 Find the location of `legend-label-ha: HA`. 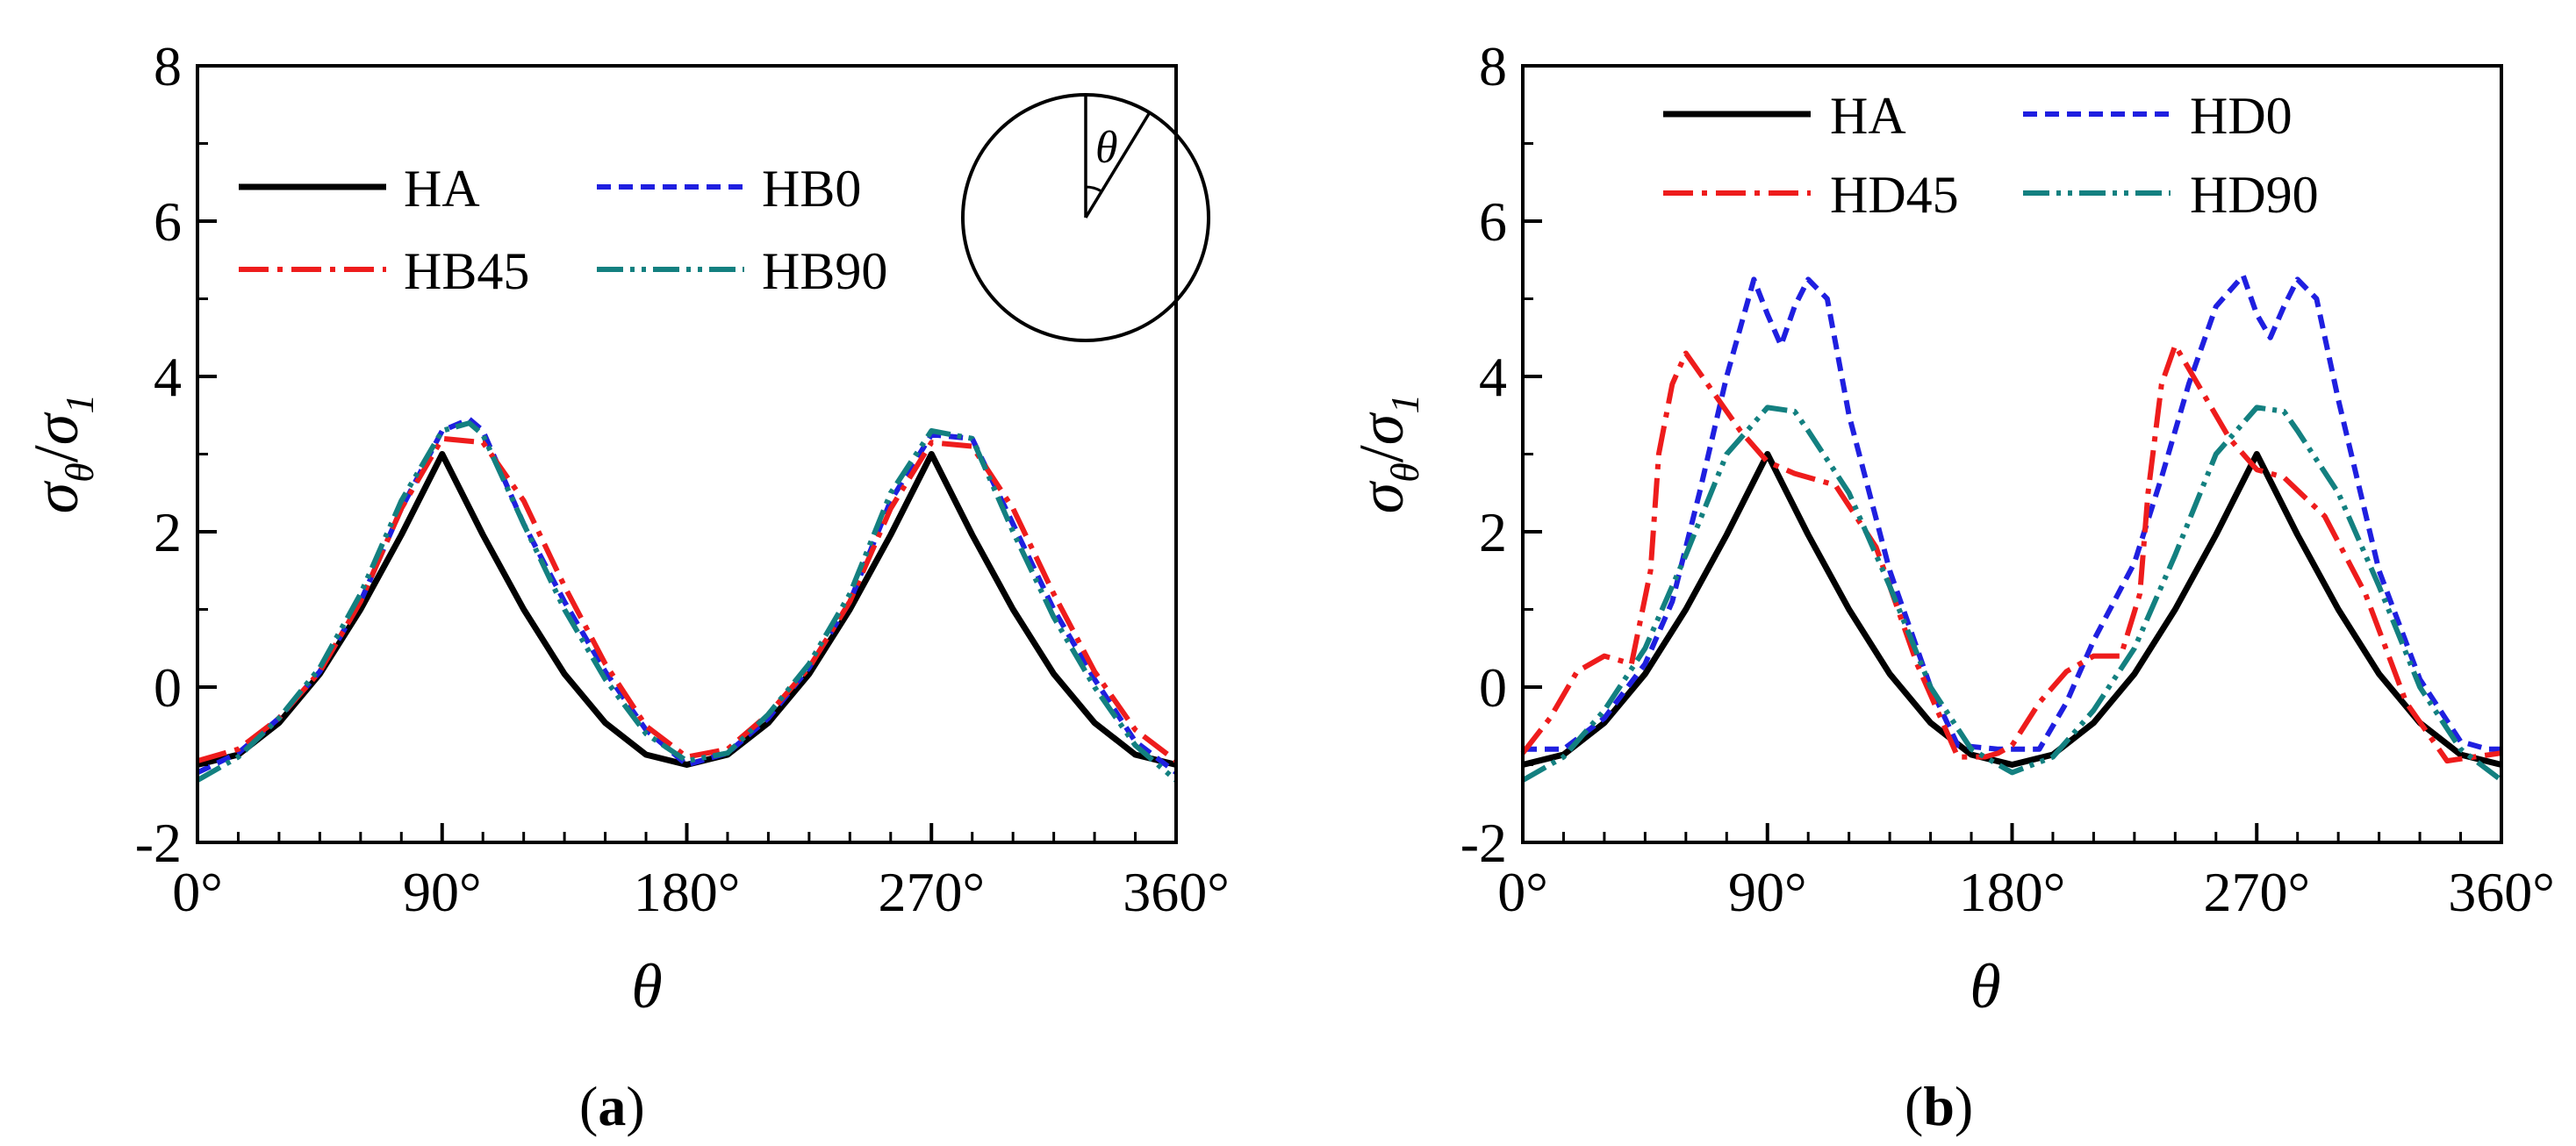

legend-label-ha: HA is located at coordinates (442, 189).